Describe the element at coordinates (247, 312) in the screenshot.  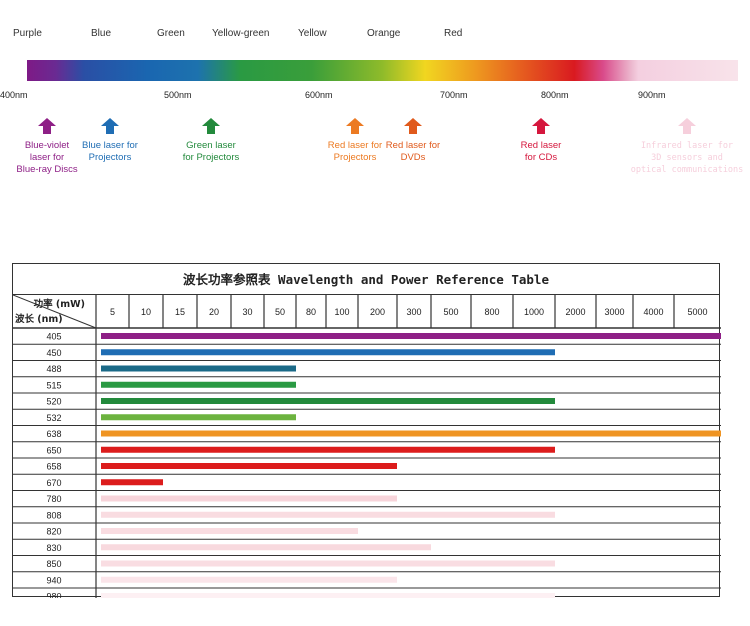
I see `power-column-header: 30` at that location.